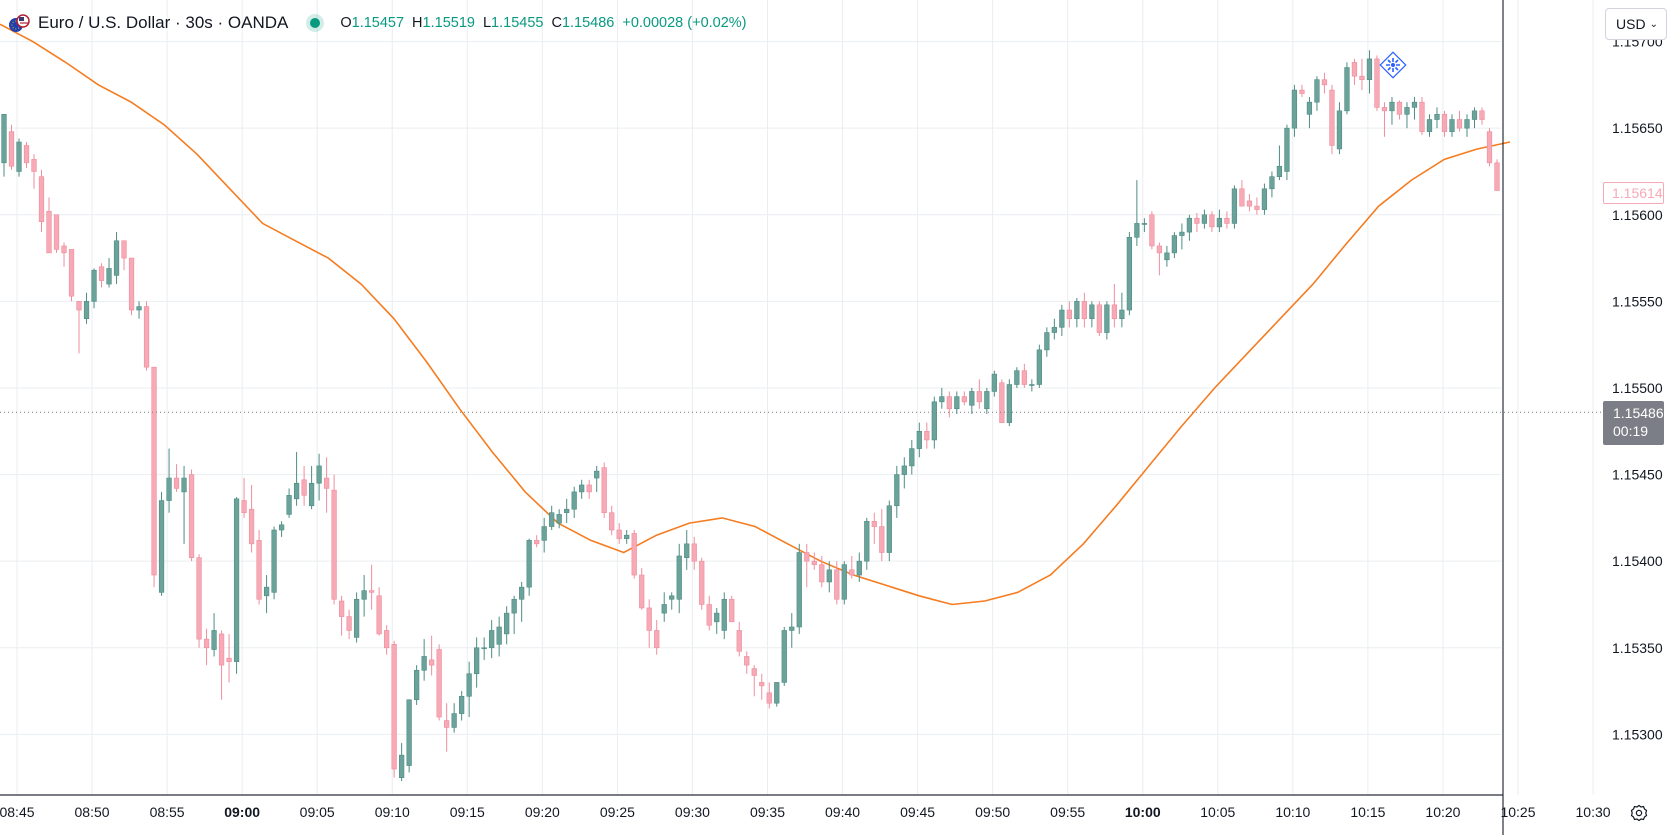  Describe the element at coordinates (1393, 65) in the screenshot. I see `event-marker-icon` at that location.